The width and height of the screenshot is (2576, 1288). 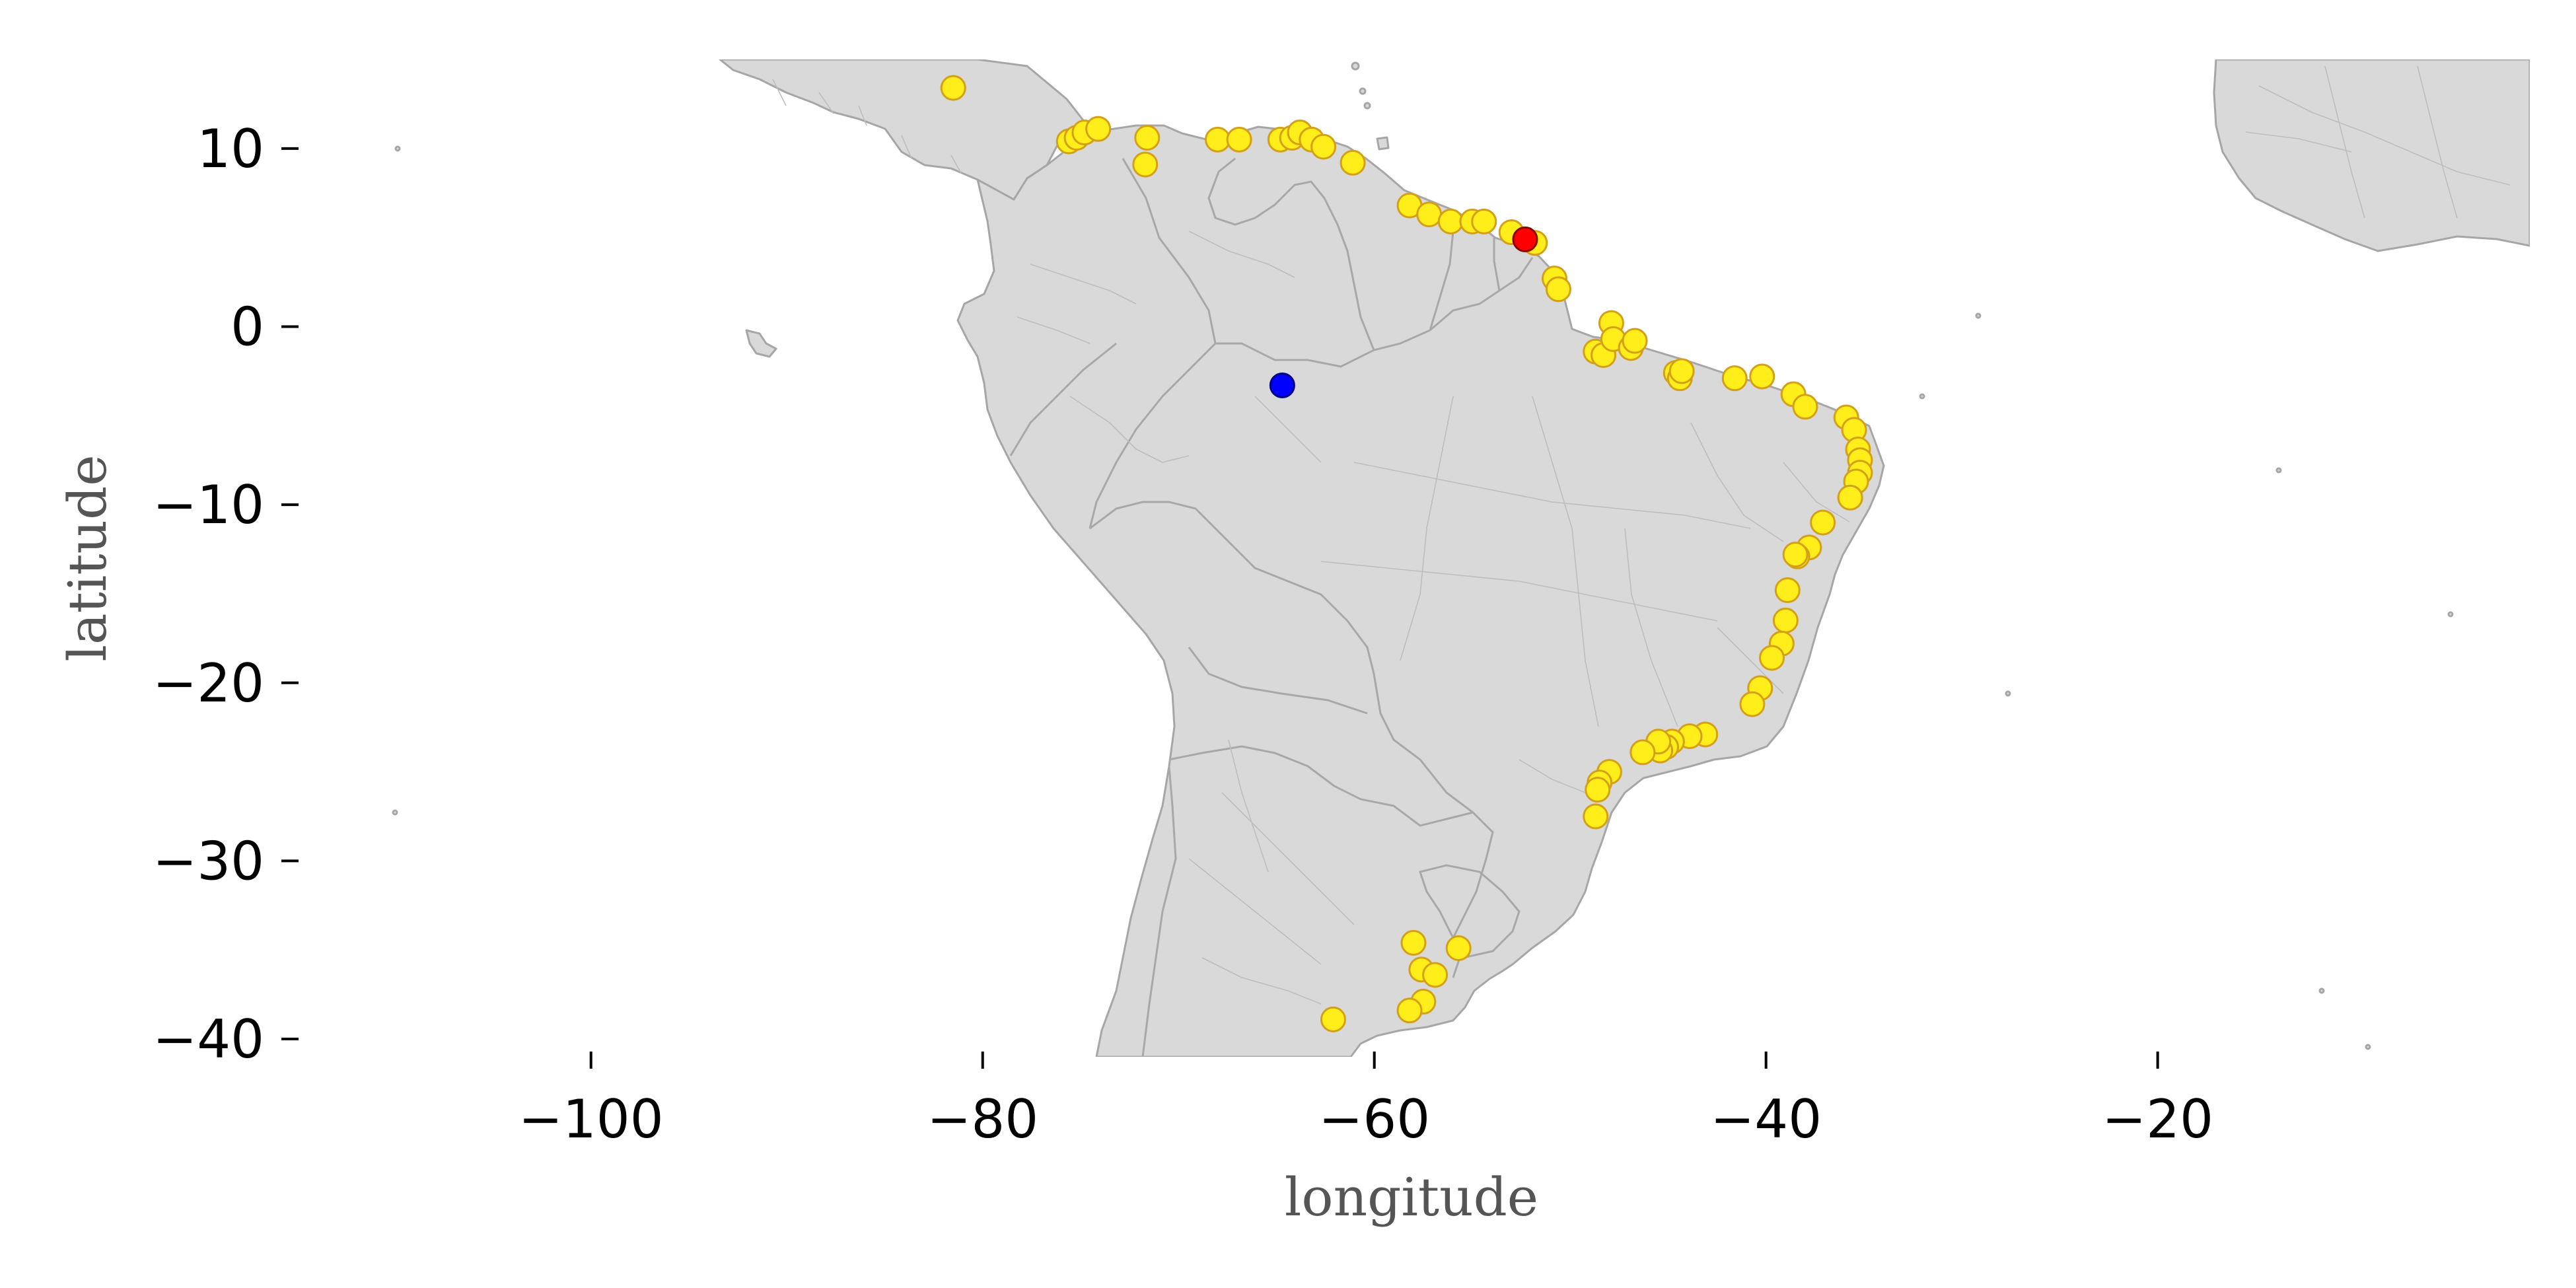 What do you see at coordinates (2371, 155) in the screenshot?
I see `west-africa-landmass` at bounding box center [2371, 155].